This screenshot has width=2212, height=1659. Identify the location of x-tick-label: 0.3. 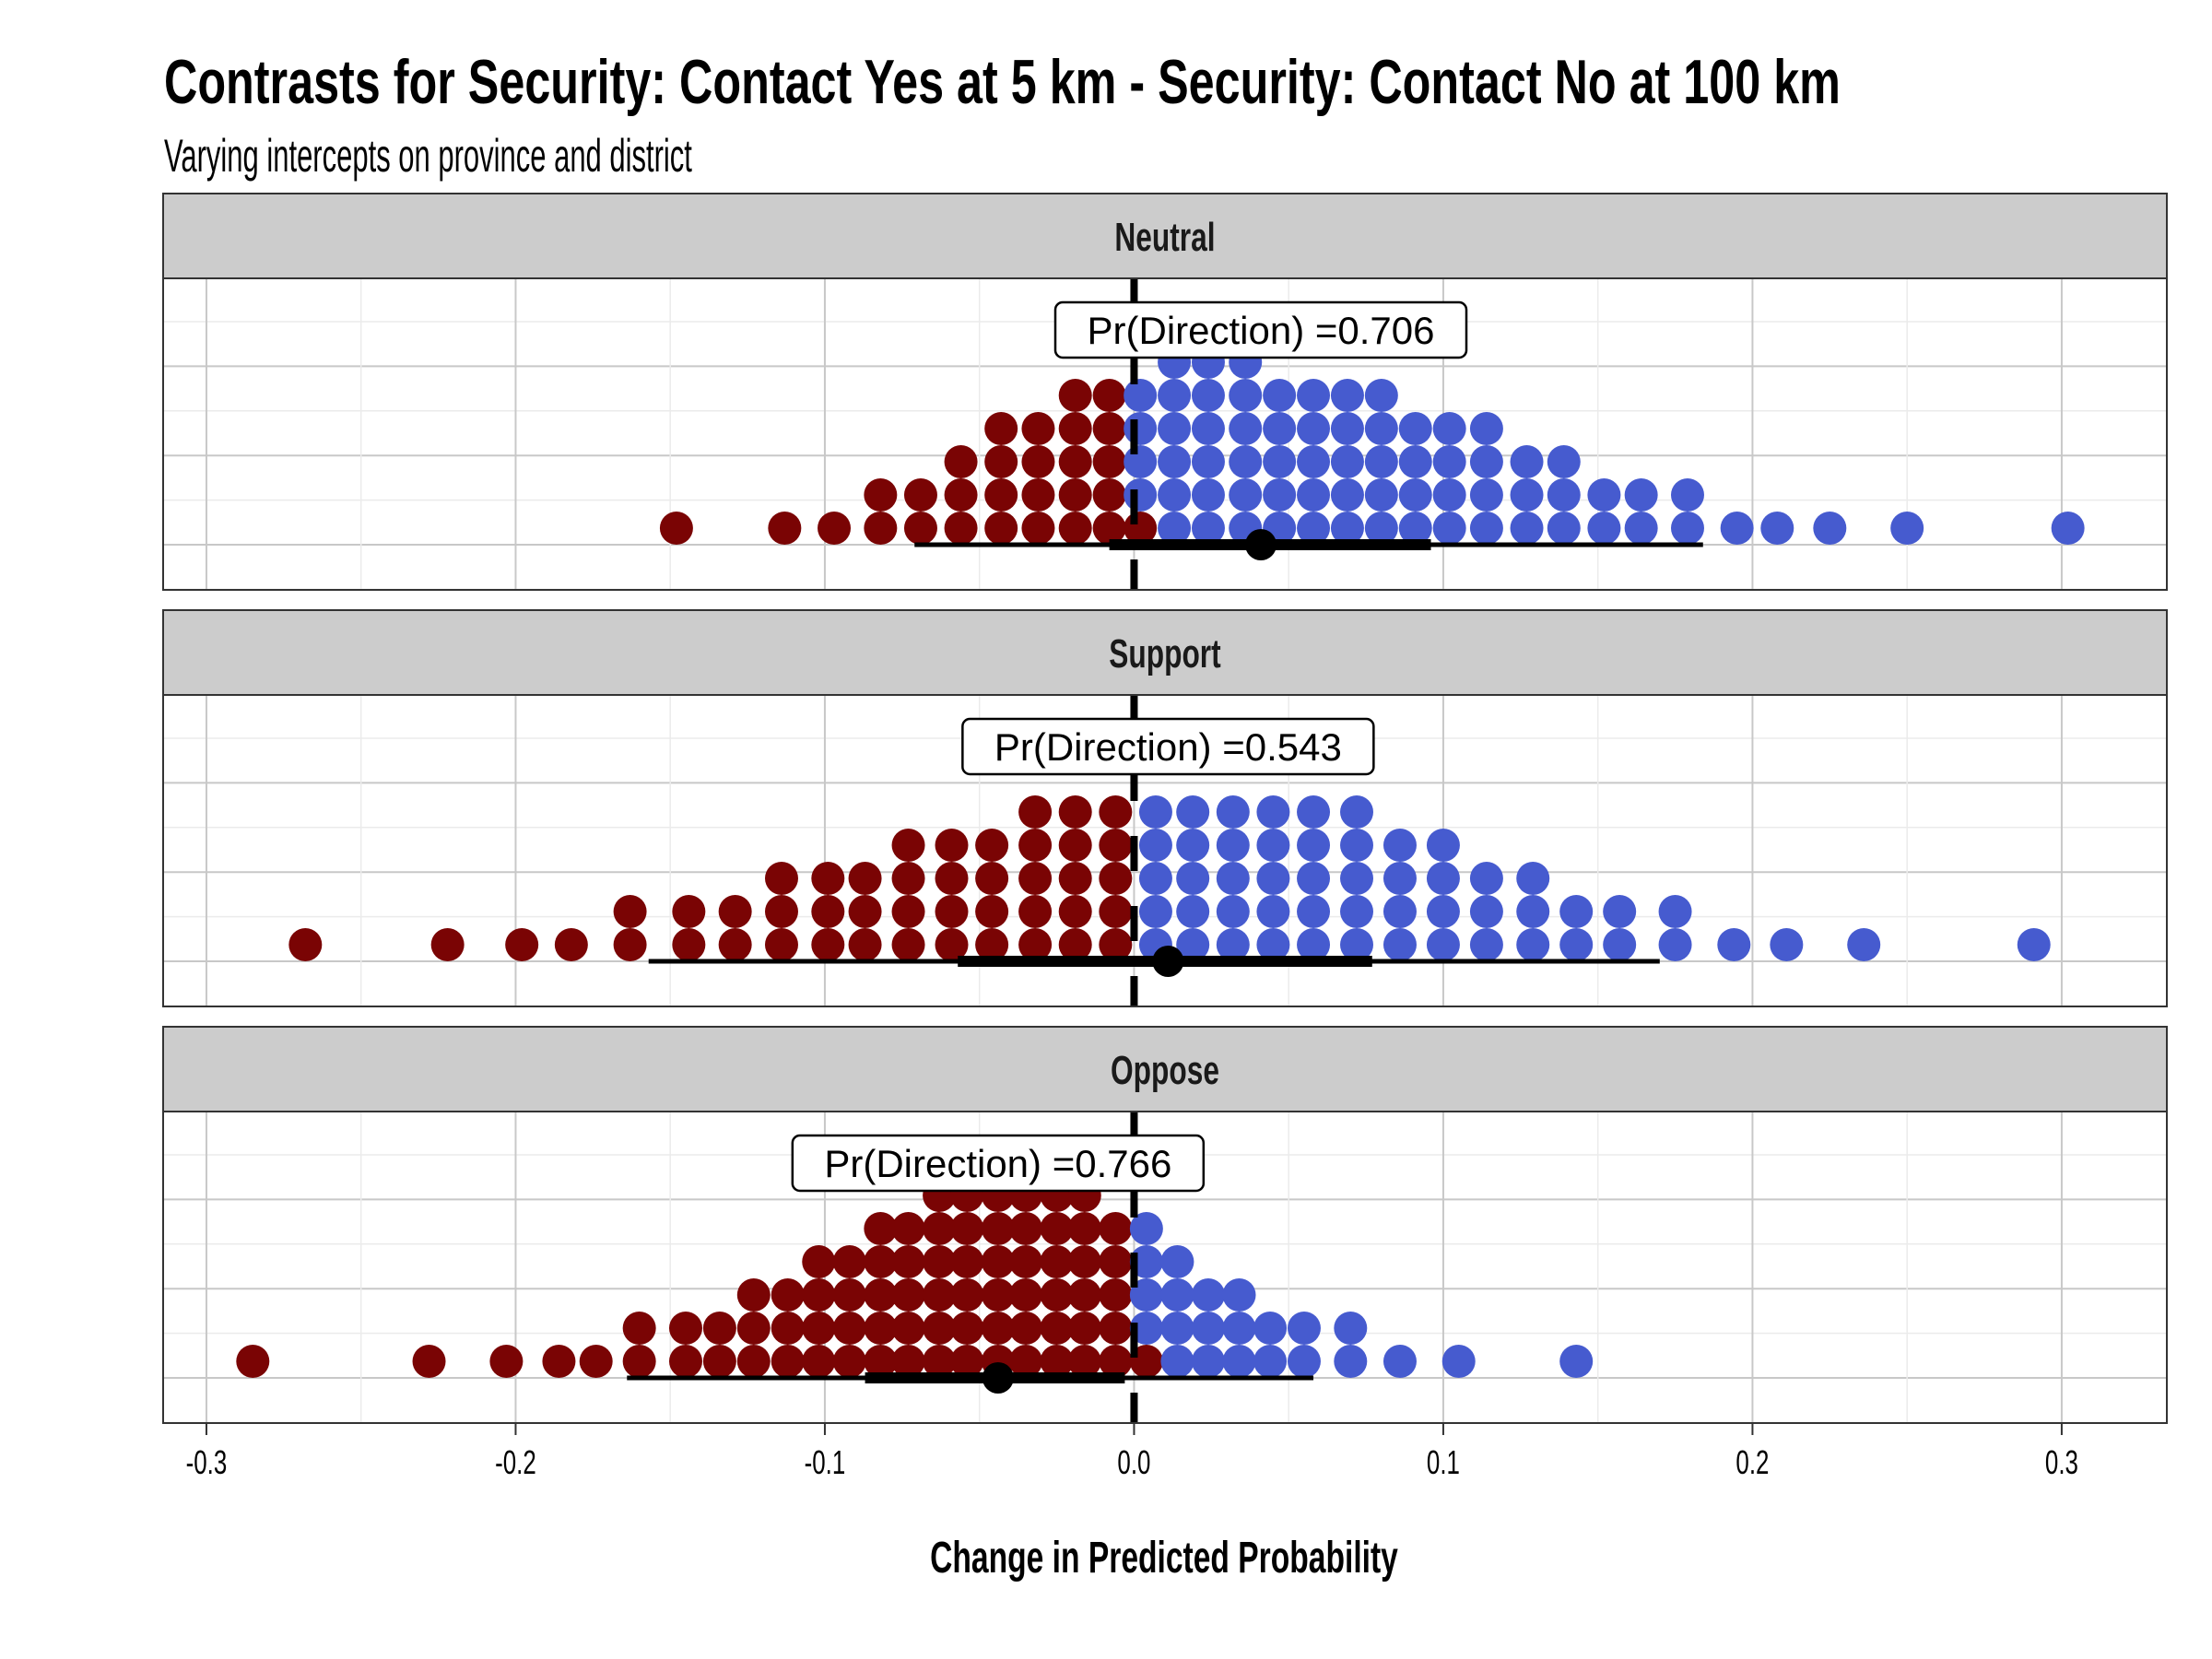
(2061, 1462).